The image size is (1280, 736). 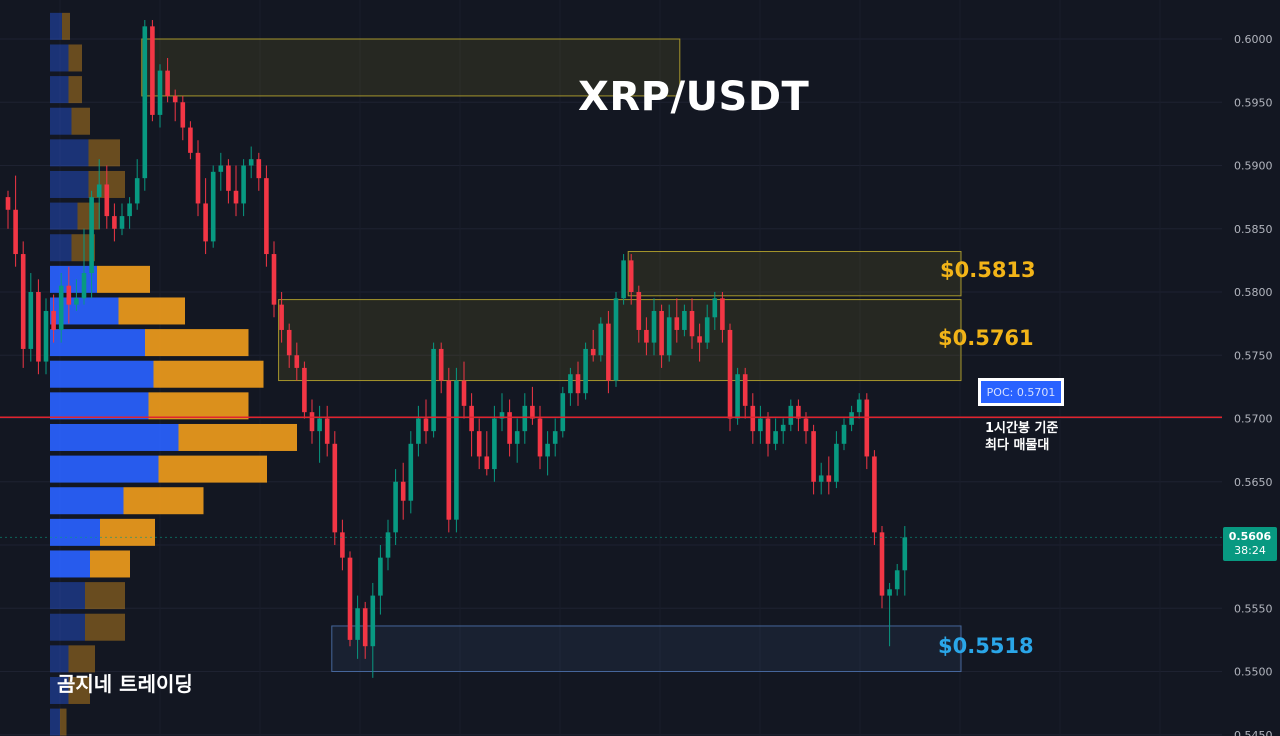 What do you see at coordinates (1253, 608) in the screenshot?
I see `y-tick-label: 0.5550` at bounding box center [1253, 608].